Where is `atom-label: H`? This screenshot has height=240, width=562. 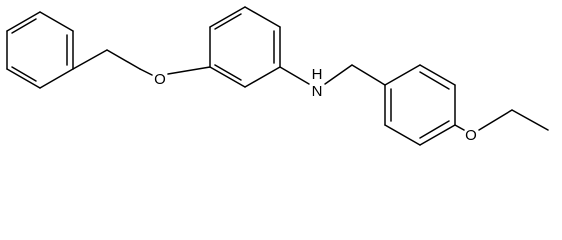
atom-label: H is located at coordinates (317, 74).